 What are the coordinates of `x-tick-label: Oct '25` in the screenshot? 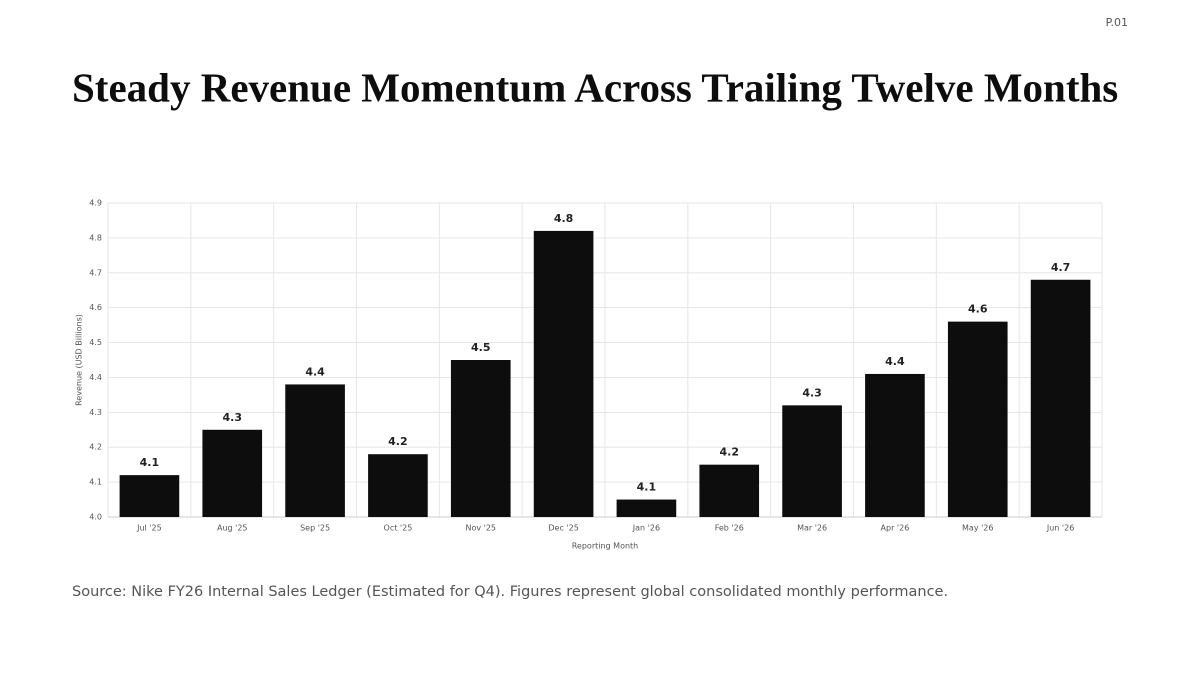 It's located at (398, 528).